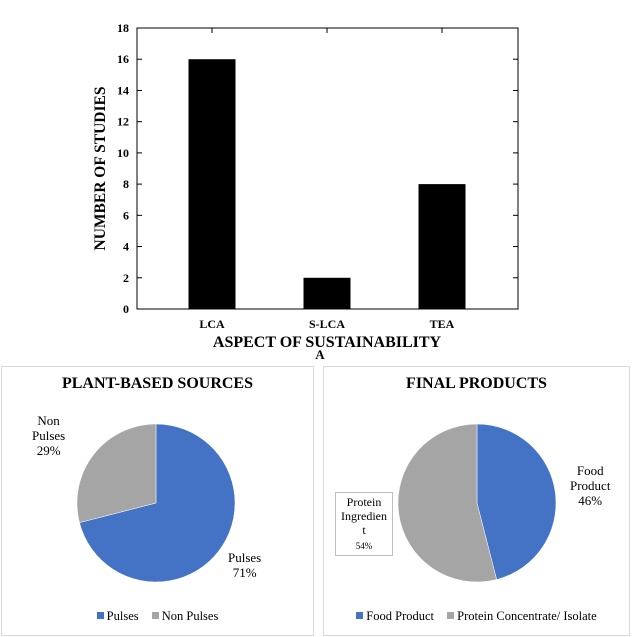  What do you see at coordinates (123, 122) in the screenshot?
I see `y-tick-label: 12` at bounding box center [123, 122].